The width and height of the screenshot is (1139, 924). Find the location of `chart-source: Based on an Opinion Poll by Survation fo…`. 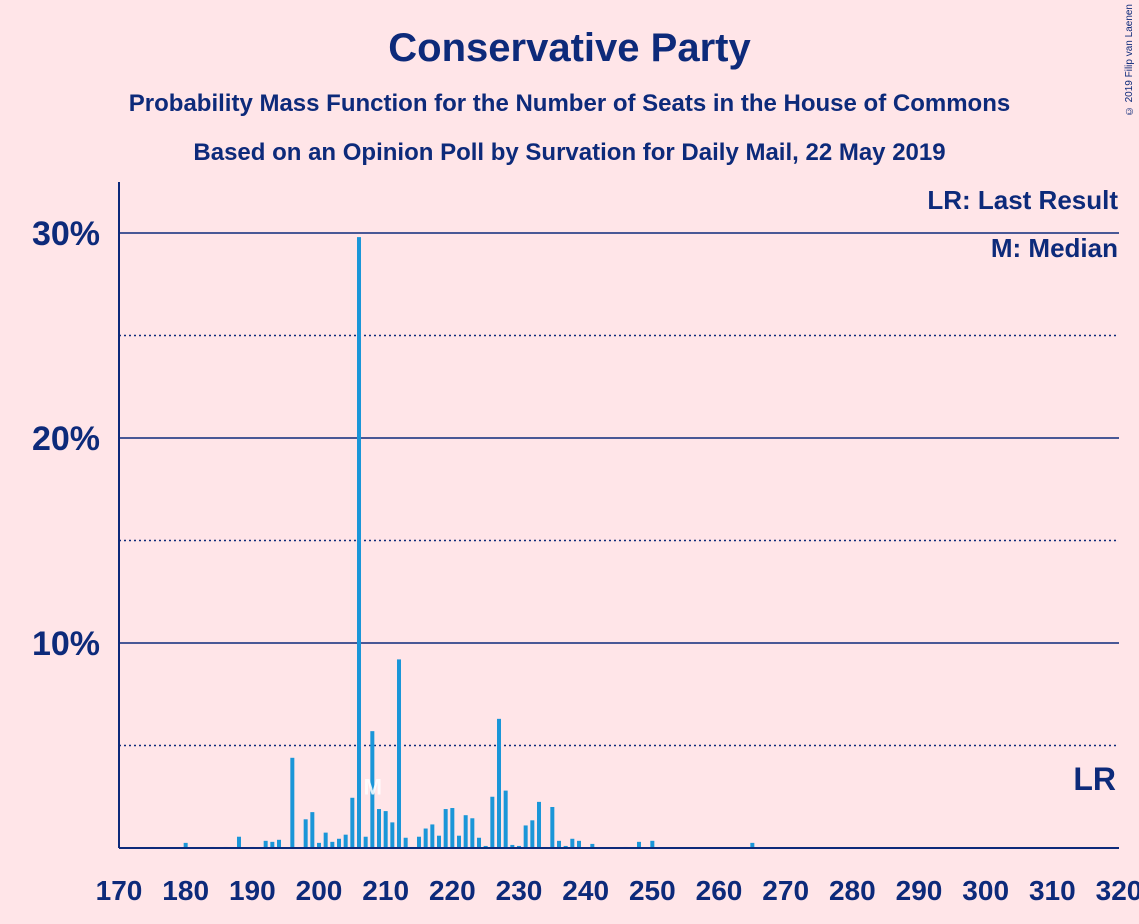

chart-source: Based on an Opinion Poll by Survation fo… is located at coordinates (569, 152).